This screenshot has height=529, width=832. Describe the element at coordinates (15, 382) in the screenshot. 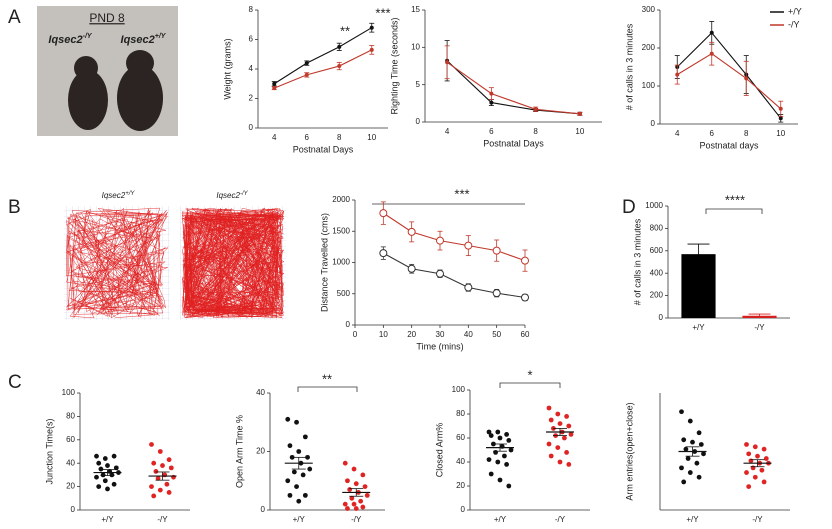

I see `panel-letter: C` at that location.